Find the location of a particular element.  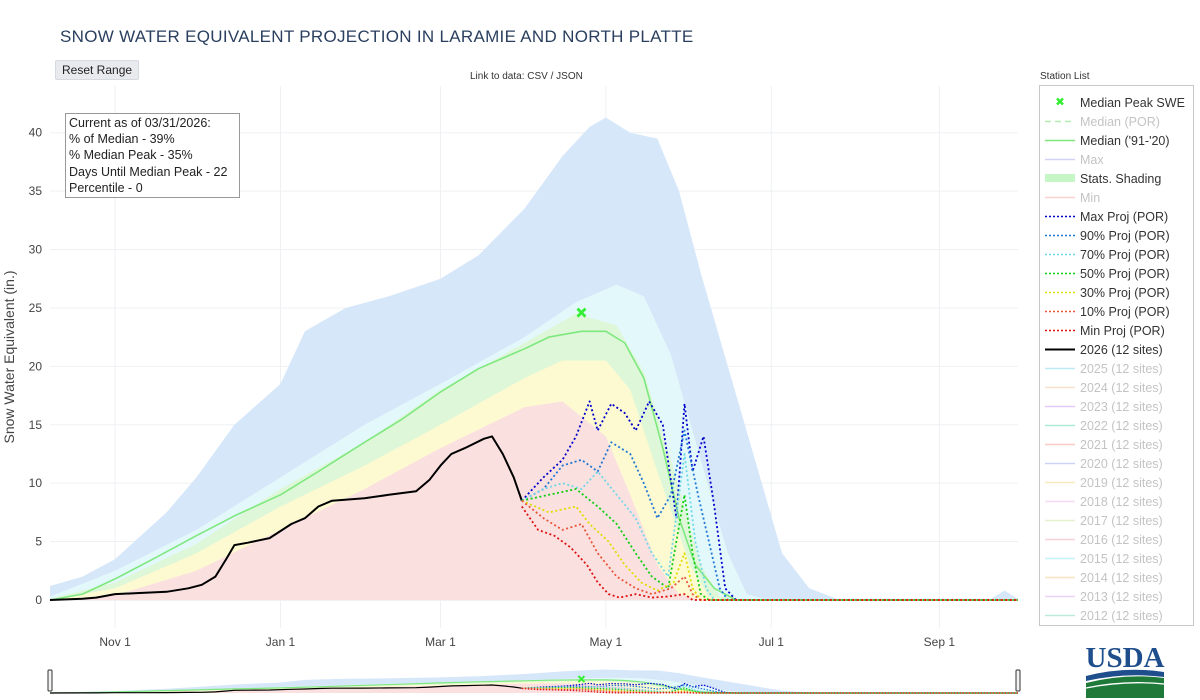

legend-item-2020-12-sites: 2020 (12 sites) is located at coordinates (1116, 463).